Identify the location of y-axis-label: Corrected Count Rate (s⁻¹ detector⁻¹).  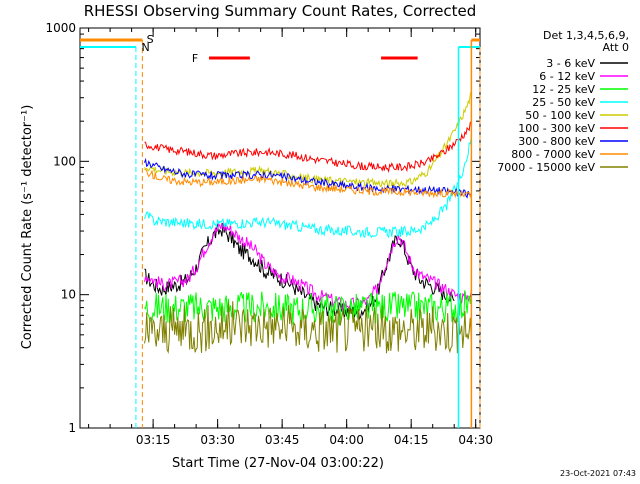
(27, 227).